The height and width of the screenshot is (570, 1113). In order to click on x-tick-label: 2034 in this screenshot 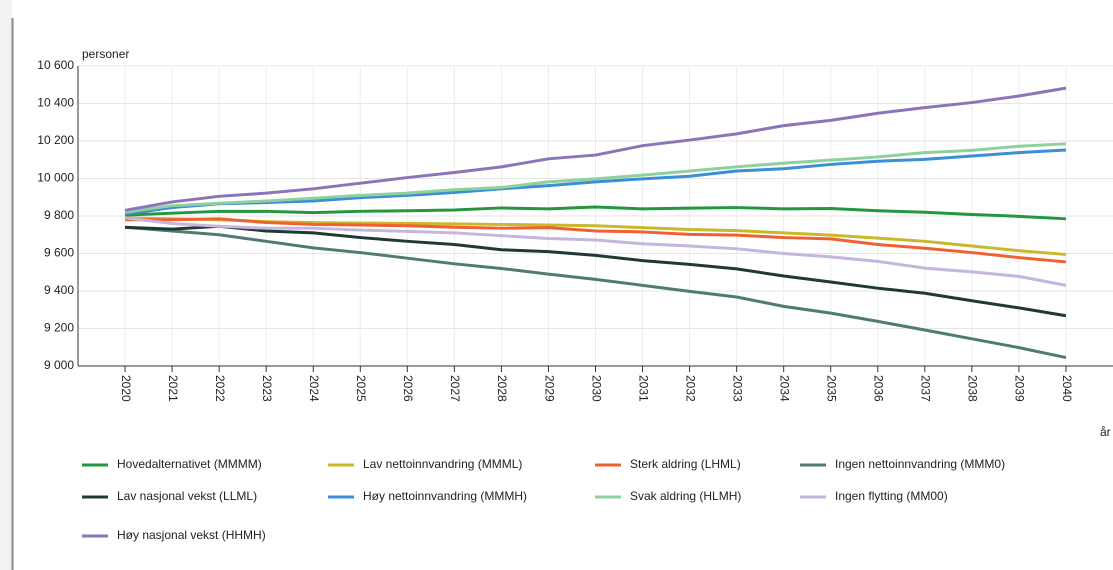, I will do `click(785, 388)`.